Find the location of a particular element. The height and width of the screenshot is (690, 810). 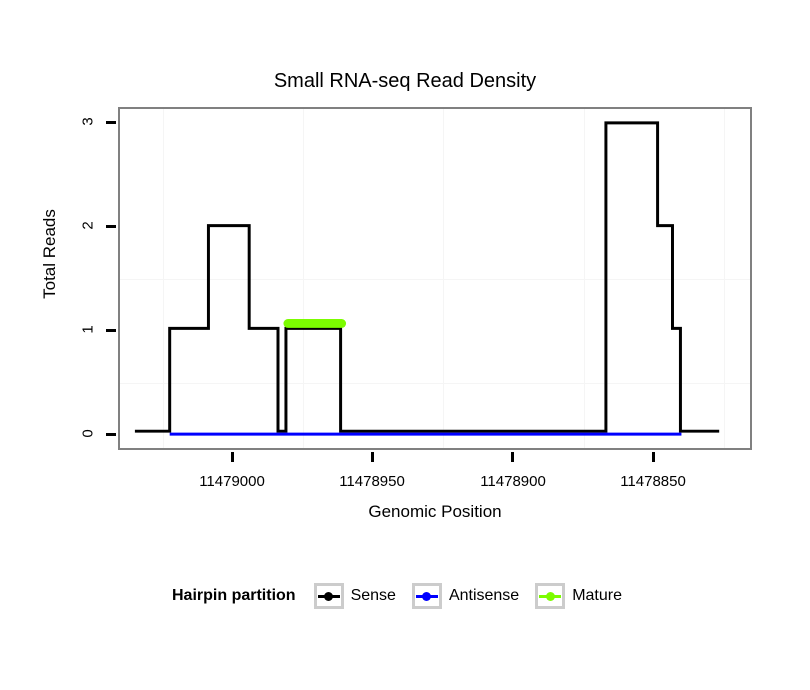

legend-key-mature is located at coordinates (550, 596).